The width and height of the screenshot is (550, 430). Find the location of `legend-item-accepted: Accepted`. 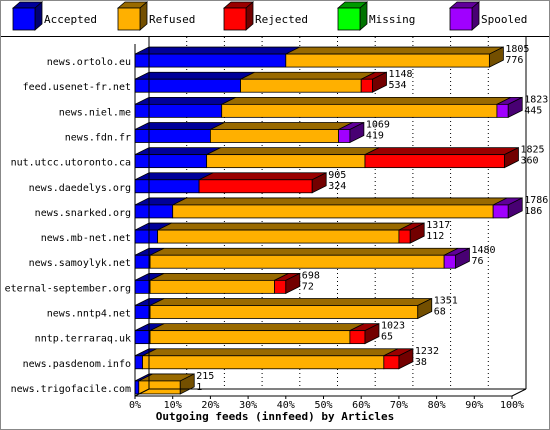

legend-item-accepted: Accepted is located at coordinates (54, 16).